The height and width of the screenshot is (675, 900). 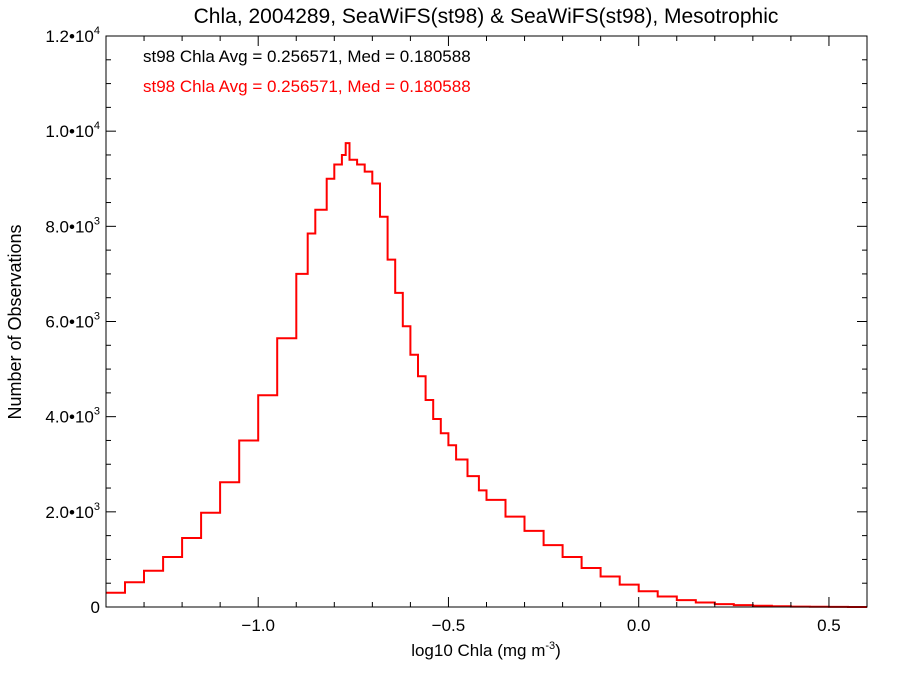 What do you see at coordinates (72, 35) in the screenshot?
I see `y-tick-label: 1.2•104` at bounding box center [72, 35].